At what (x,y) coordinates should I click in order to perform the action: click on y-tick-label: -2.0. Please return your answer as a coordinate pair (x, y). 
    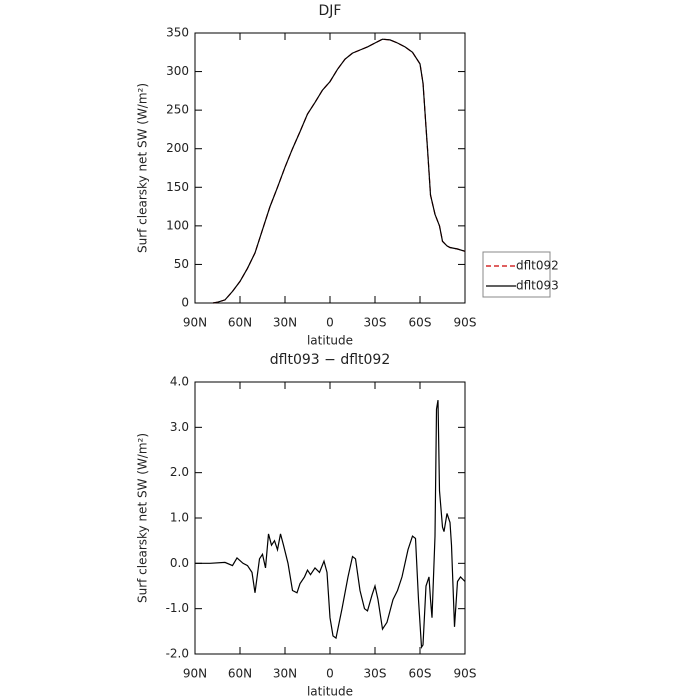
    Looking at the image, I should click on (177, 654).